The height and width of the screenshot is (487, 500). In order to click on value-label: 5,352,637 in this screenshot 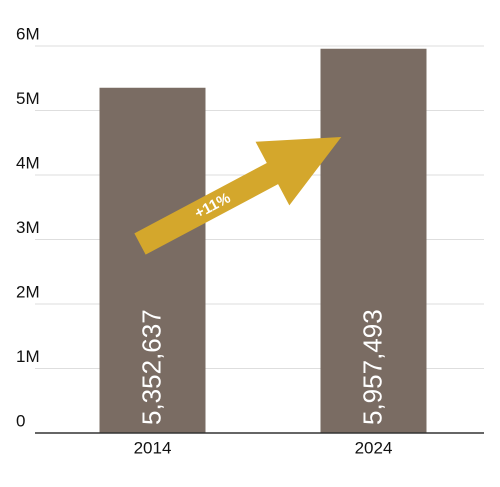, I will do `click(151, 367)`.